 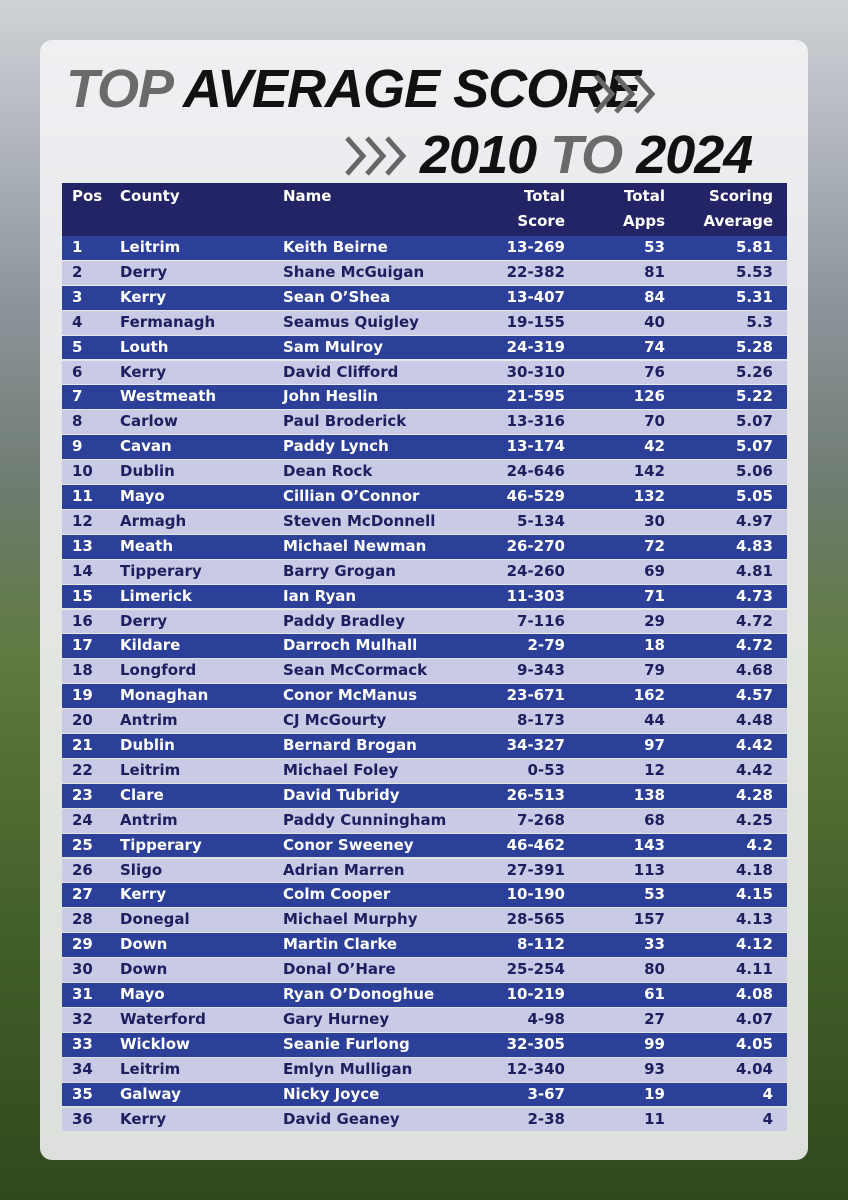 I want to click on table-cell: 18, so click(x=82, y=670).